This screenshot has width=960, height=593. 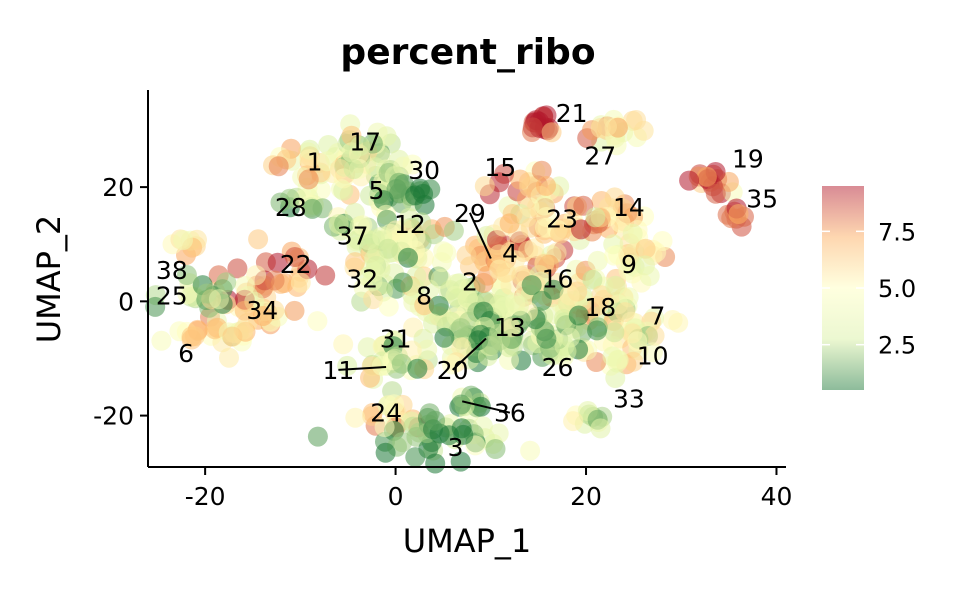 What do you see at coordinates (118, 187) in the screenshot?
I see `y-tick-label: 20` at bounding box center [118, 187].